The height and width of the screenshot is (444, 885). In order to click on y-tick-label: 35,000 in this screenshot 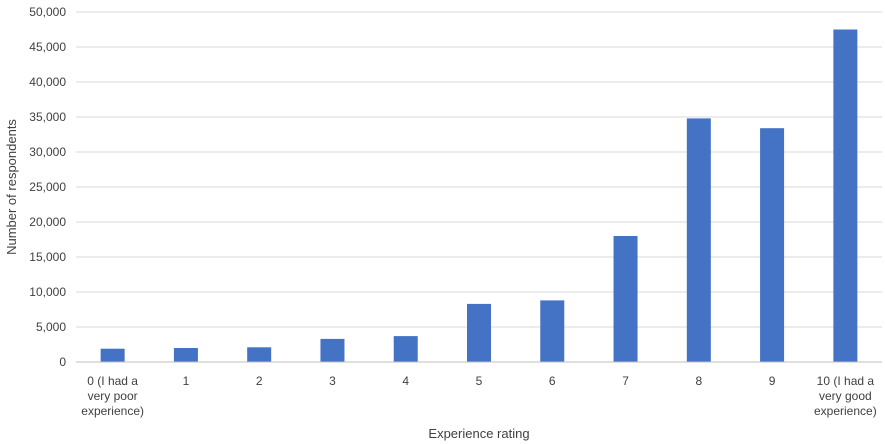, I will do `click(47, 117)`.